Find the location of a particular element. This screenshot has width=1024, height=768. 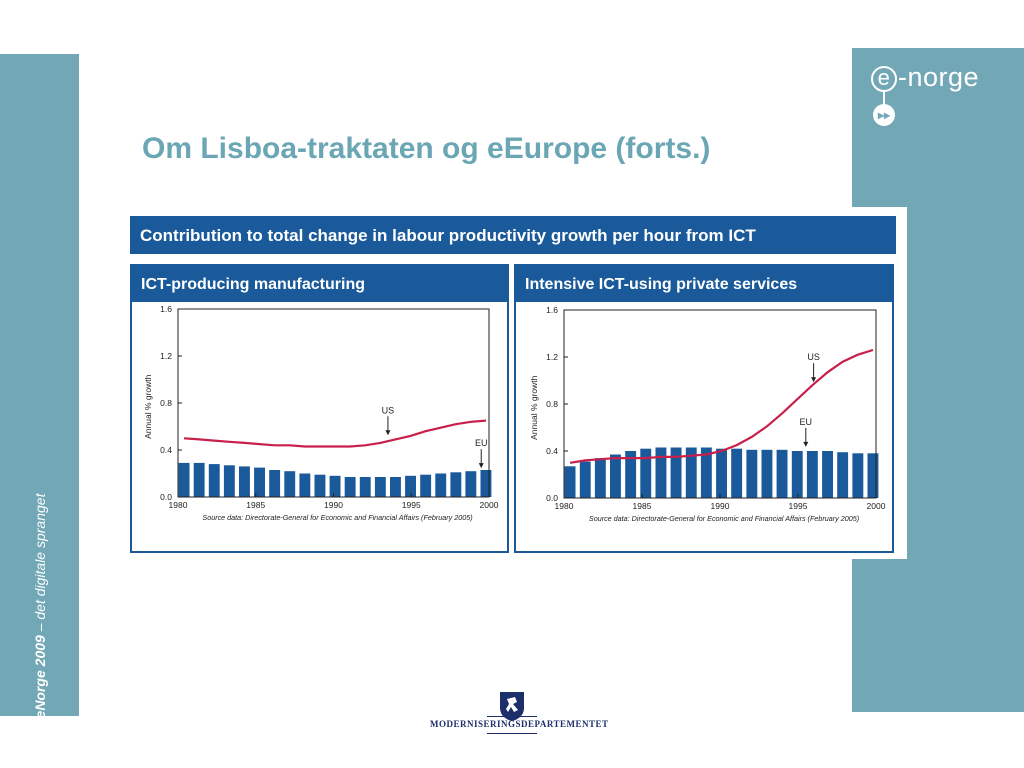

fast-forward-icon: ▸▸ is located at coordinates (884, 115).